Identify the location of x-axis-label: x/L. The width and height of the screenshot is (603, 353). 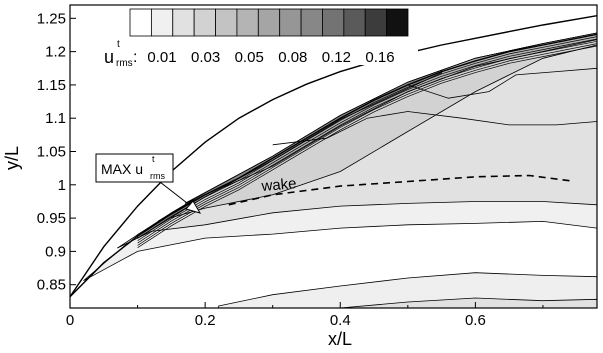
(340, 339).